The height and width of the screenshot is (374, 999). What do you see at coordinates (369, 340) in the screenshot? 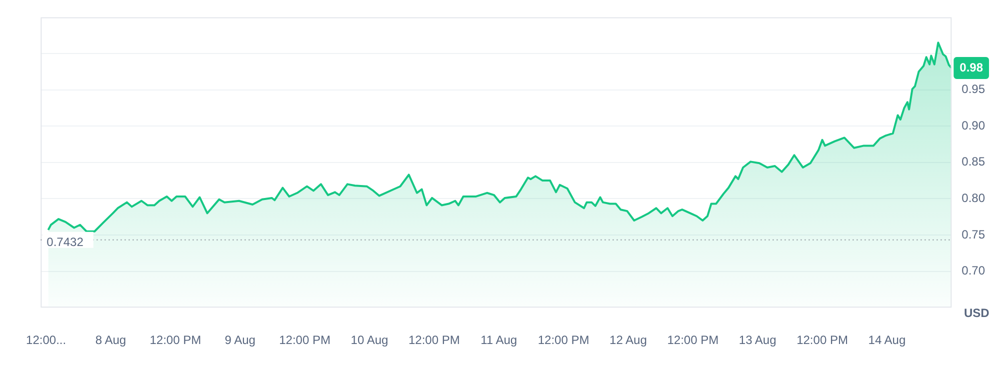
I see `x-tick-label: 10 Aug` at bounding box center [369, 340].